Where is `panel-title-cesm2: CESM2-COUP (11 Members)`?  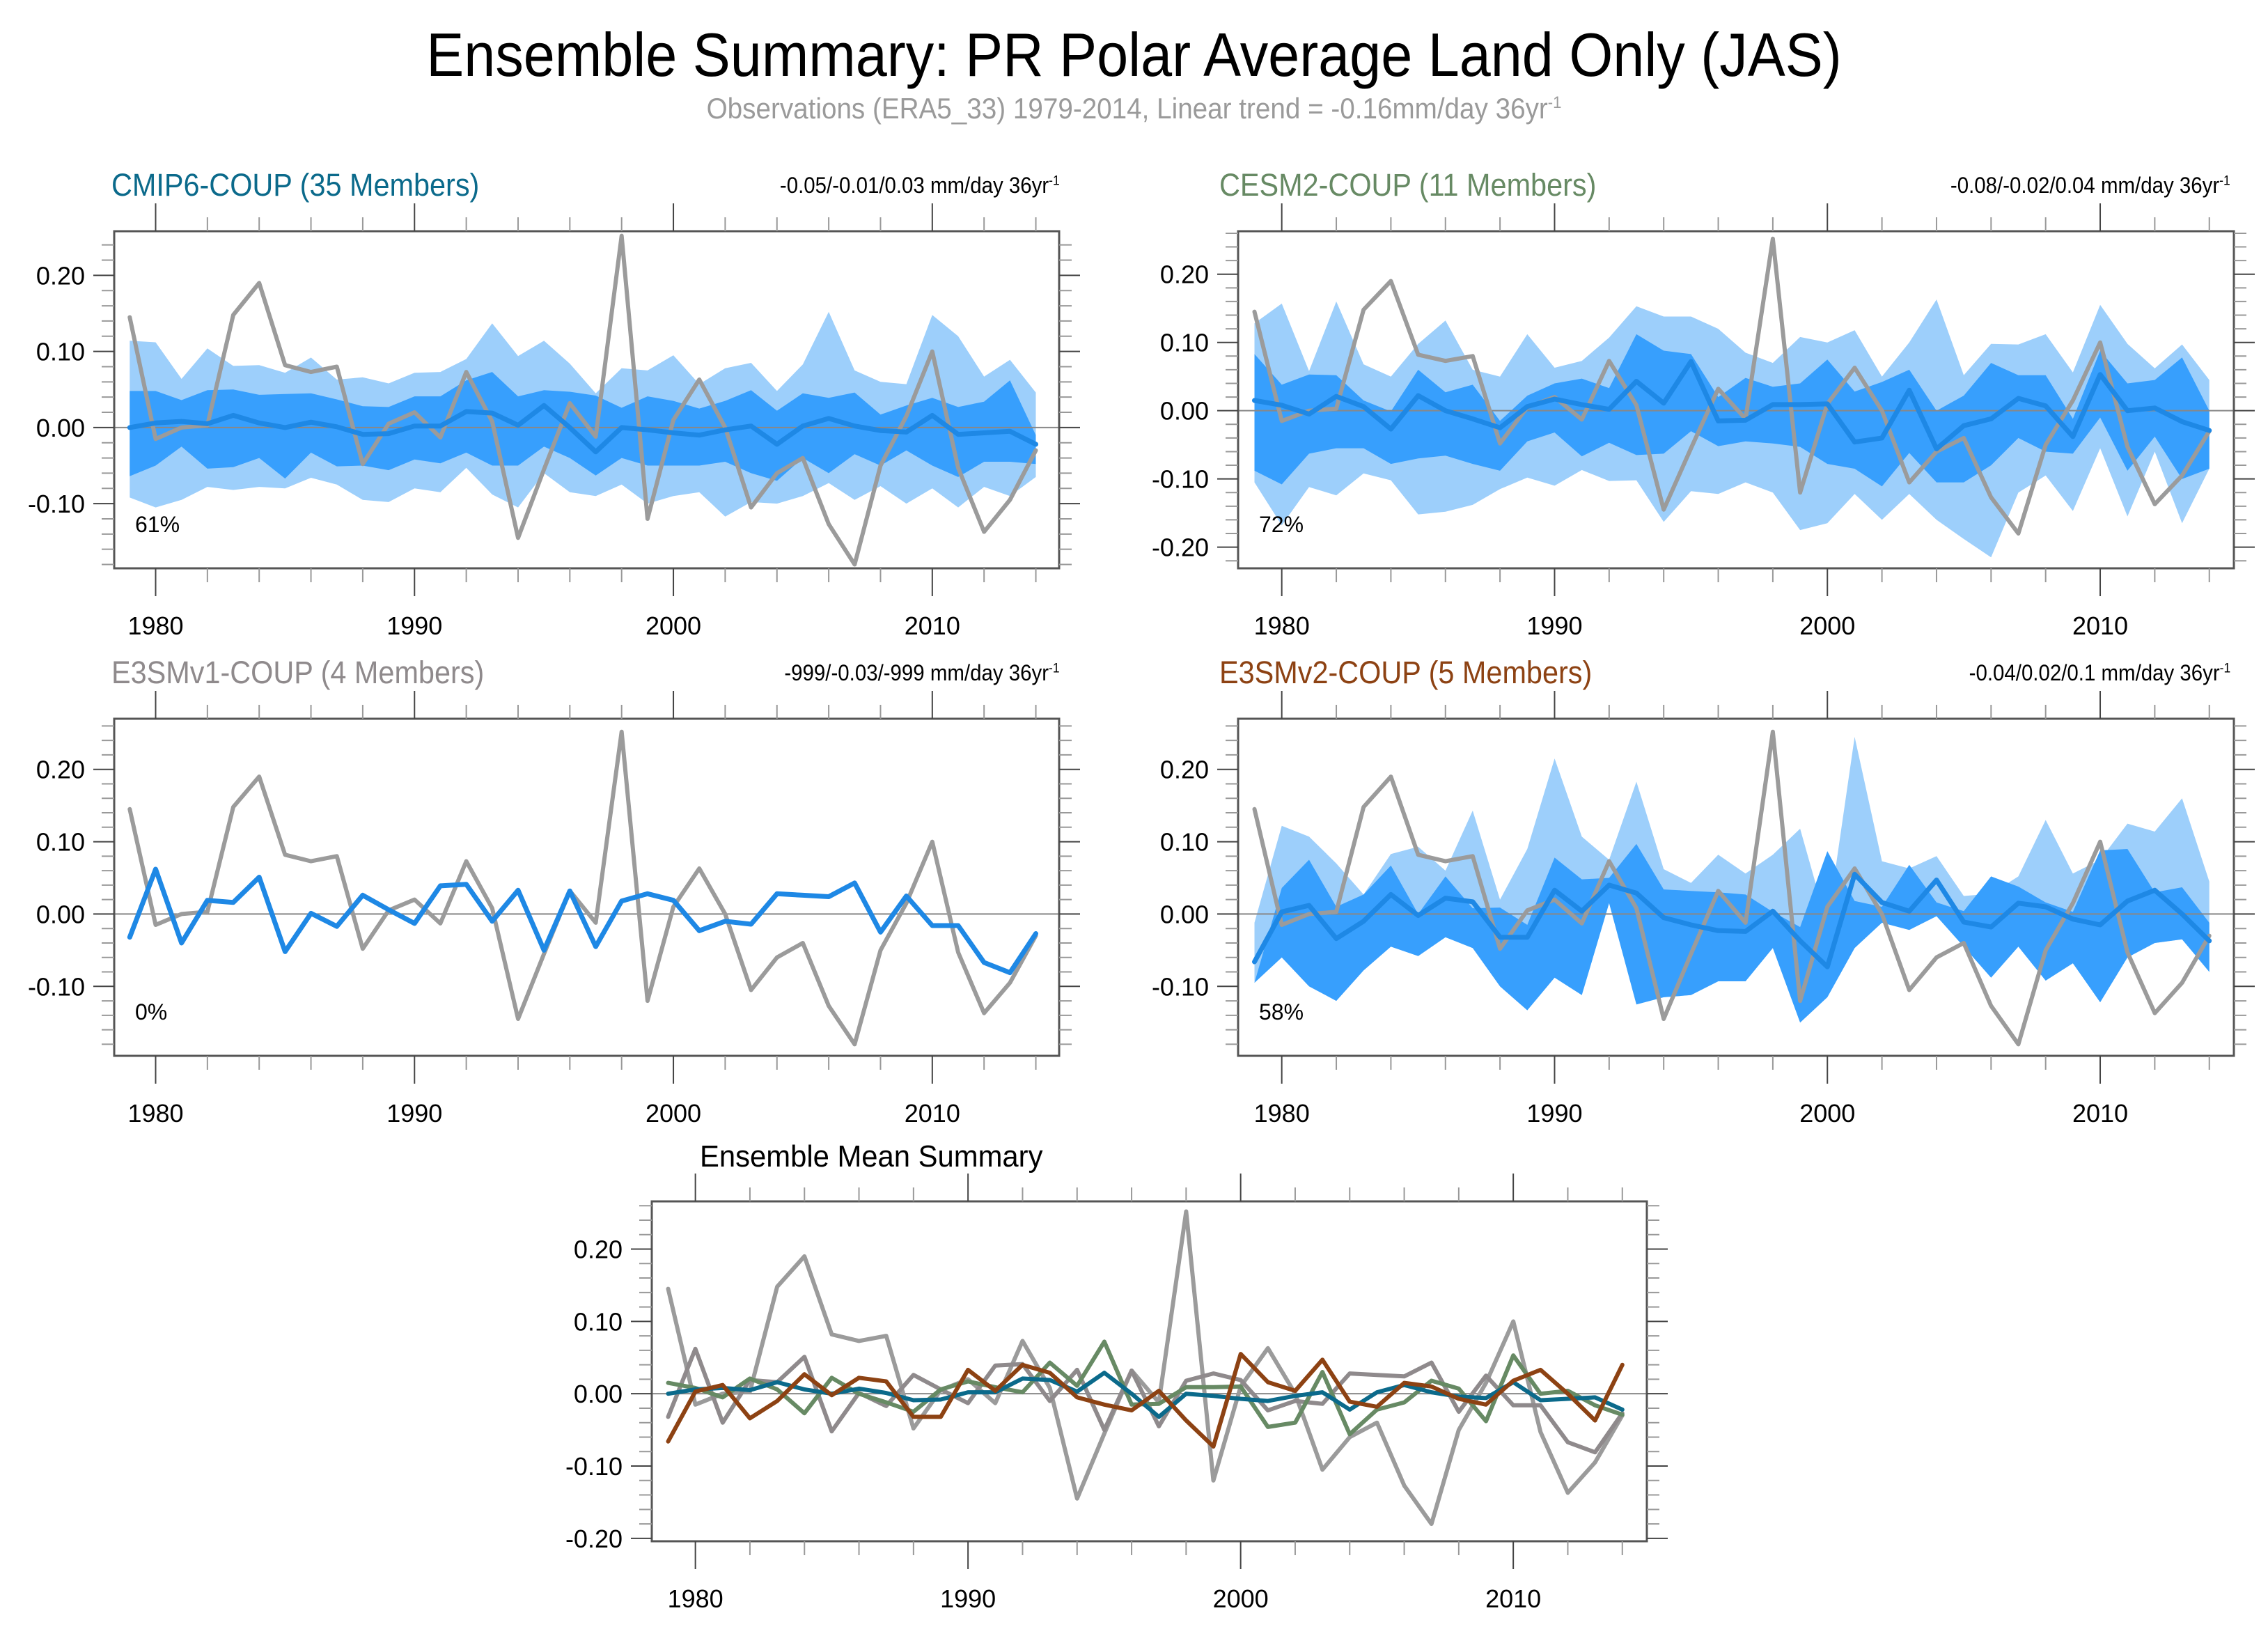 panel-title-cesm2: CESM2-COUP (11 Members) is located at coordinates (1408, 185).